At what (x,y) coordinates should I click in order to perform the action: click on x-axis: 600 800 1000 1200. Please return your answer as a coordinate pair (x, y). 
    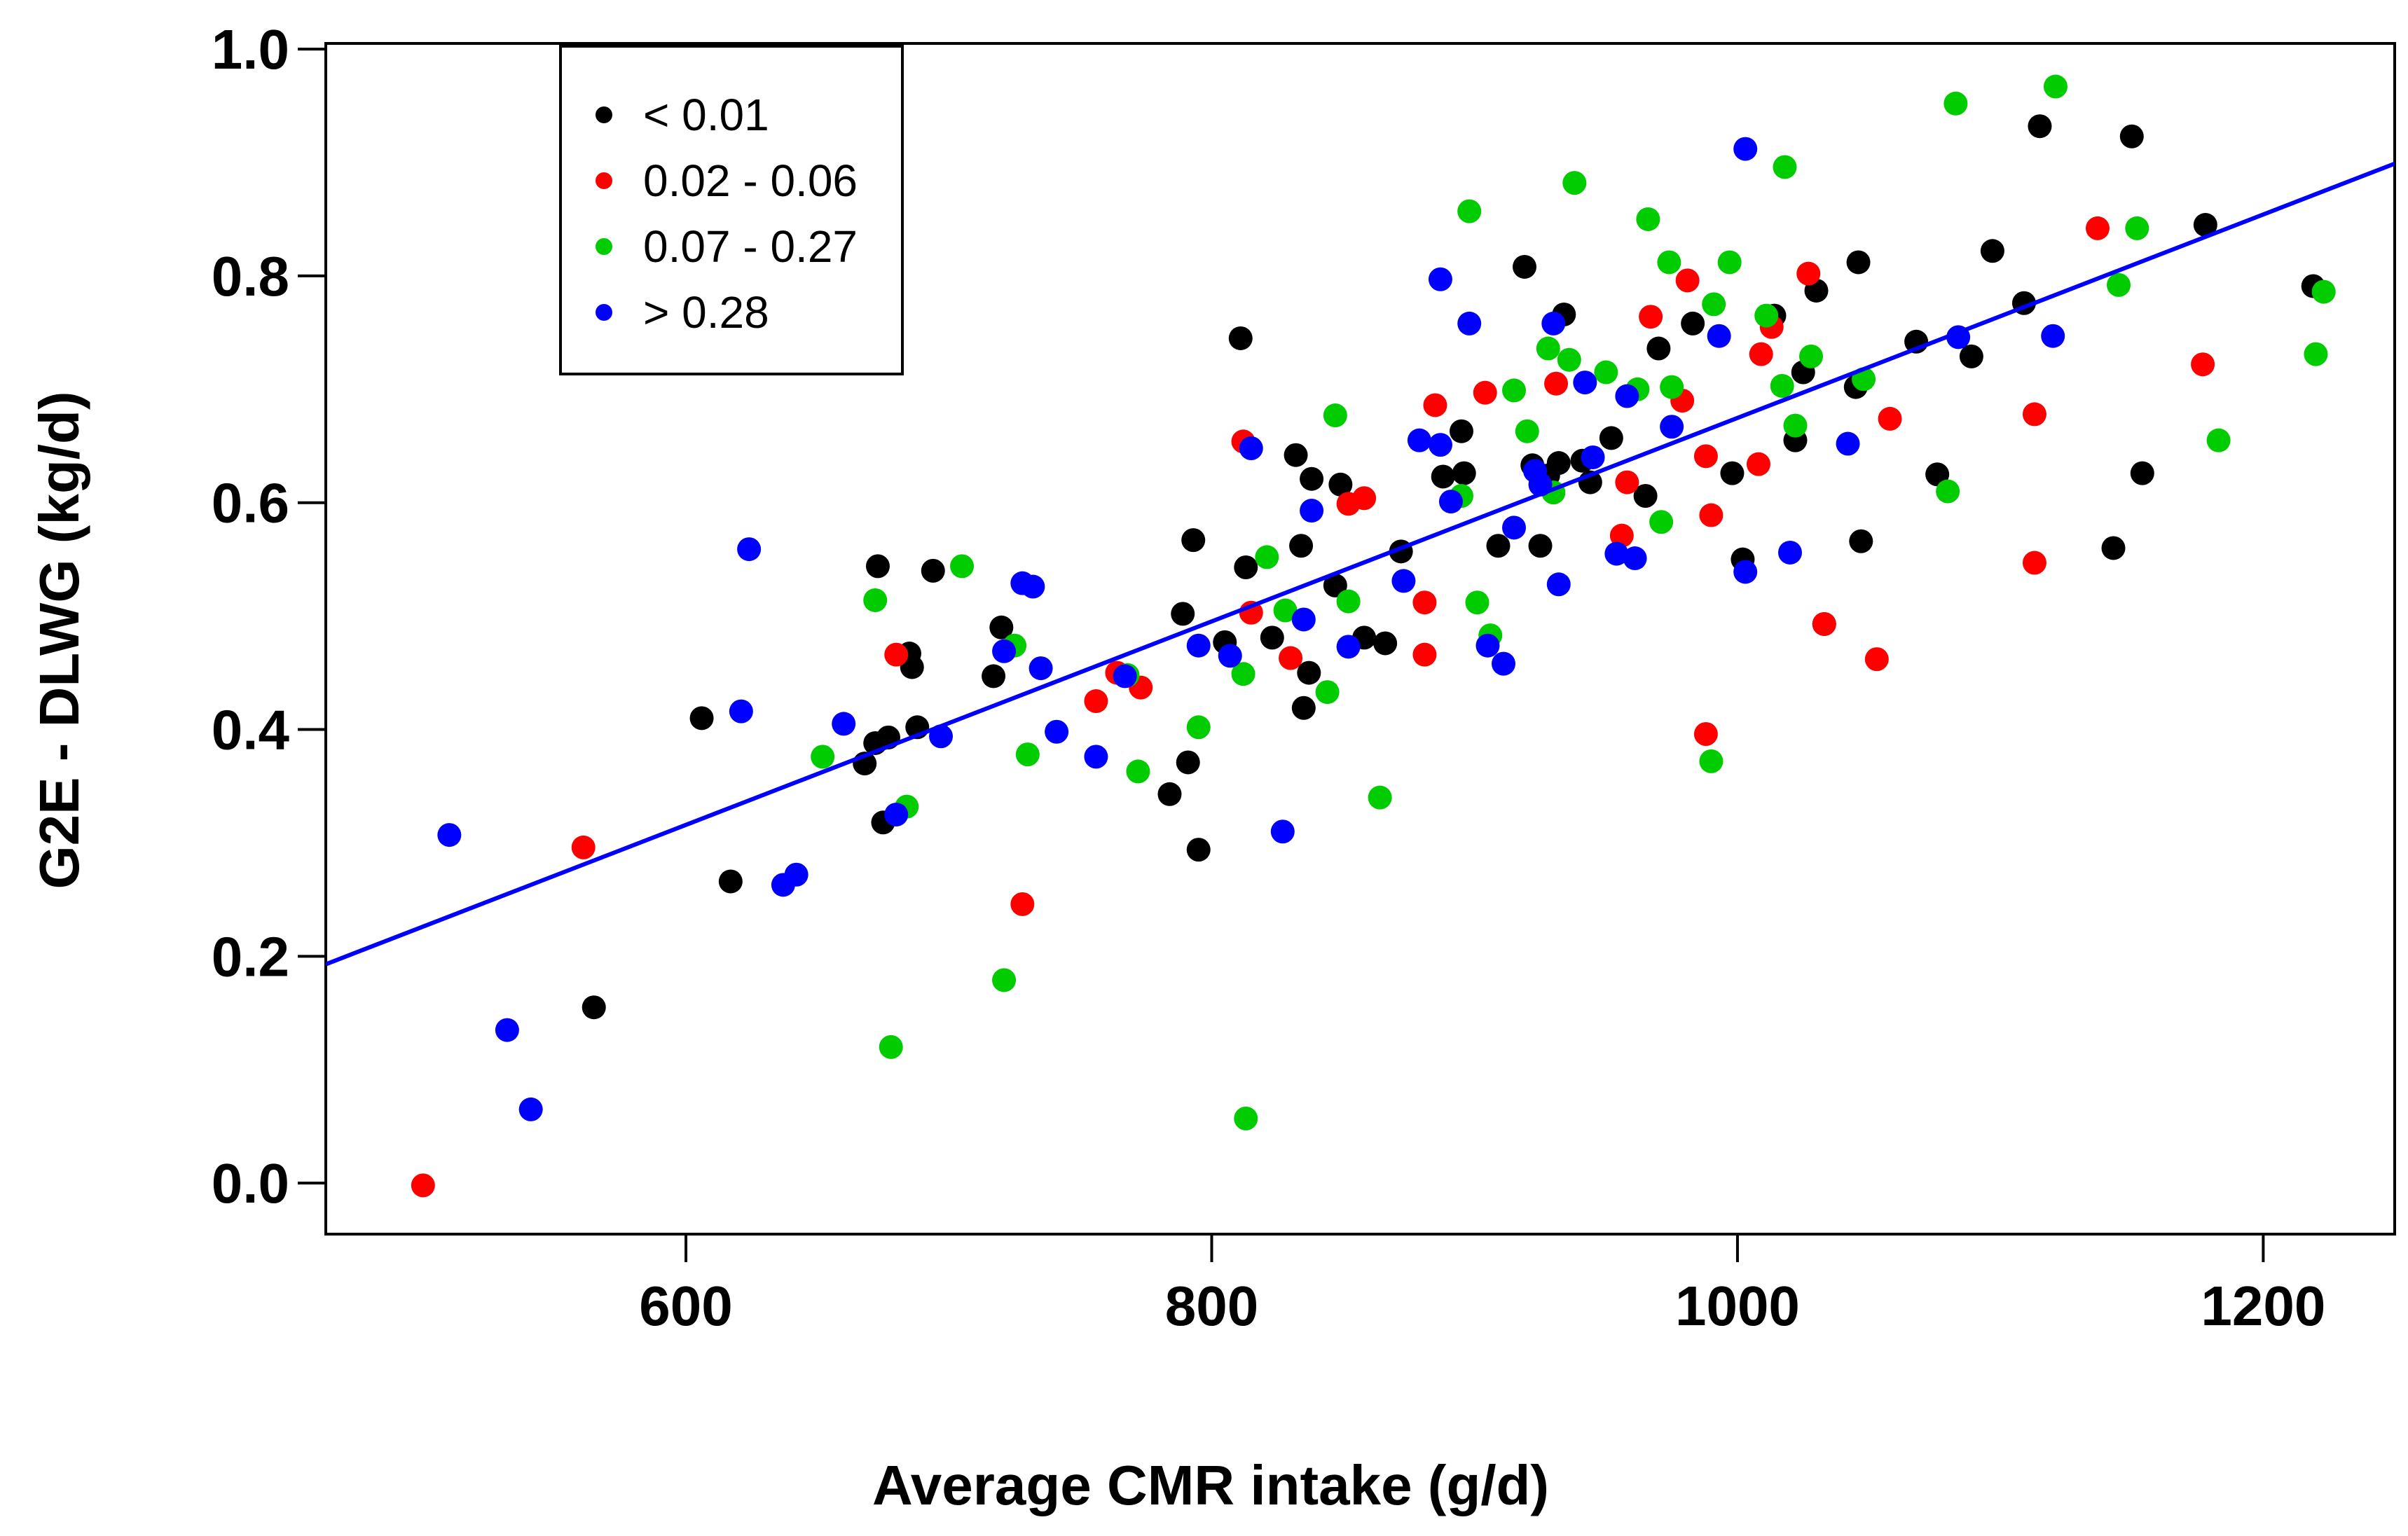
    Looking at the image, I should click on (1482, 1285).